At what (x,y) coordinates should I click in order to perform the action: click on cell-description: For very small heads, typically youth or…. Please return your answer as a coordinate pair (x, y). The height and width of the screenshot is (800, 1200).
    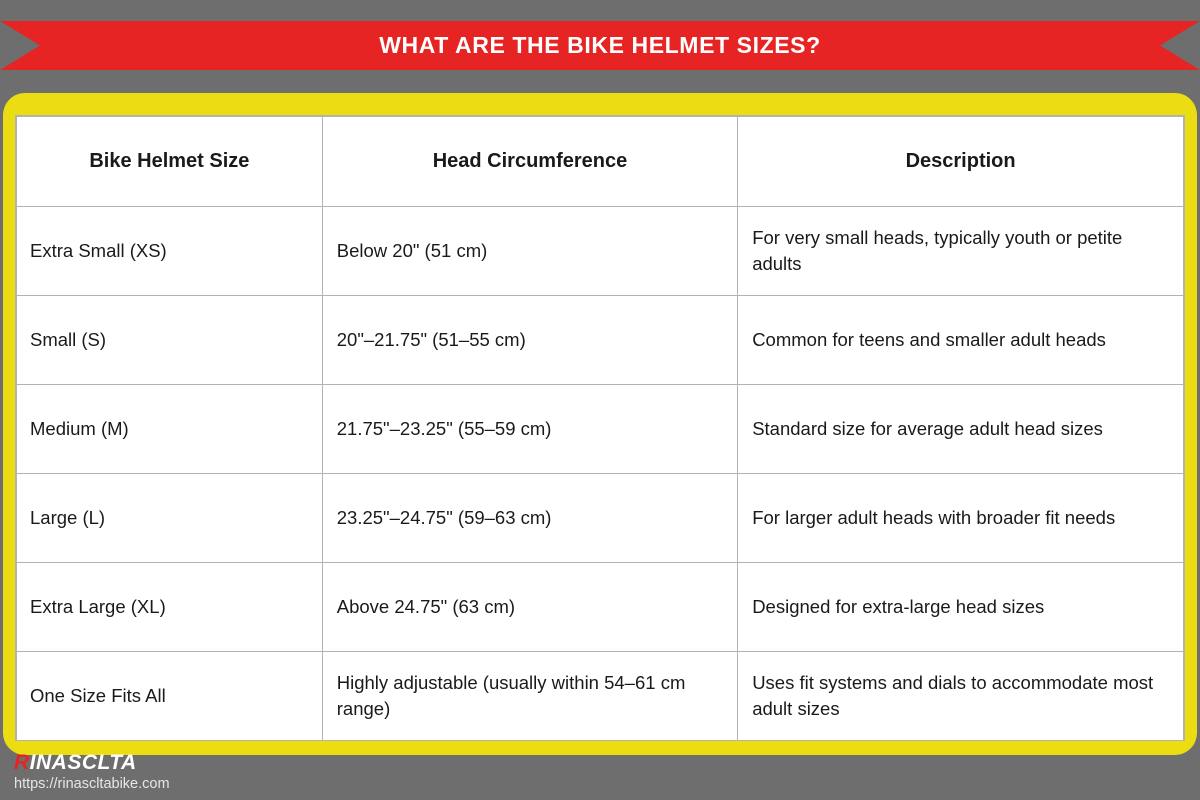
    Looking at the image, I should click on (960, 251).